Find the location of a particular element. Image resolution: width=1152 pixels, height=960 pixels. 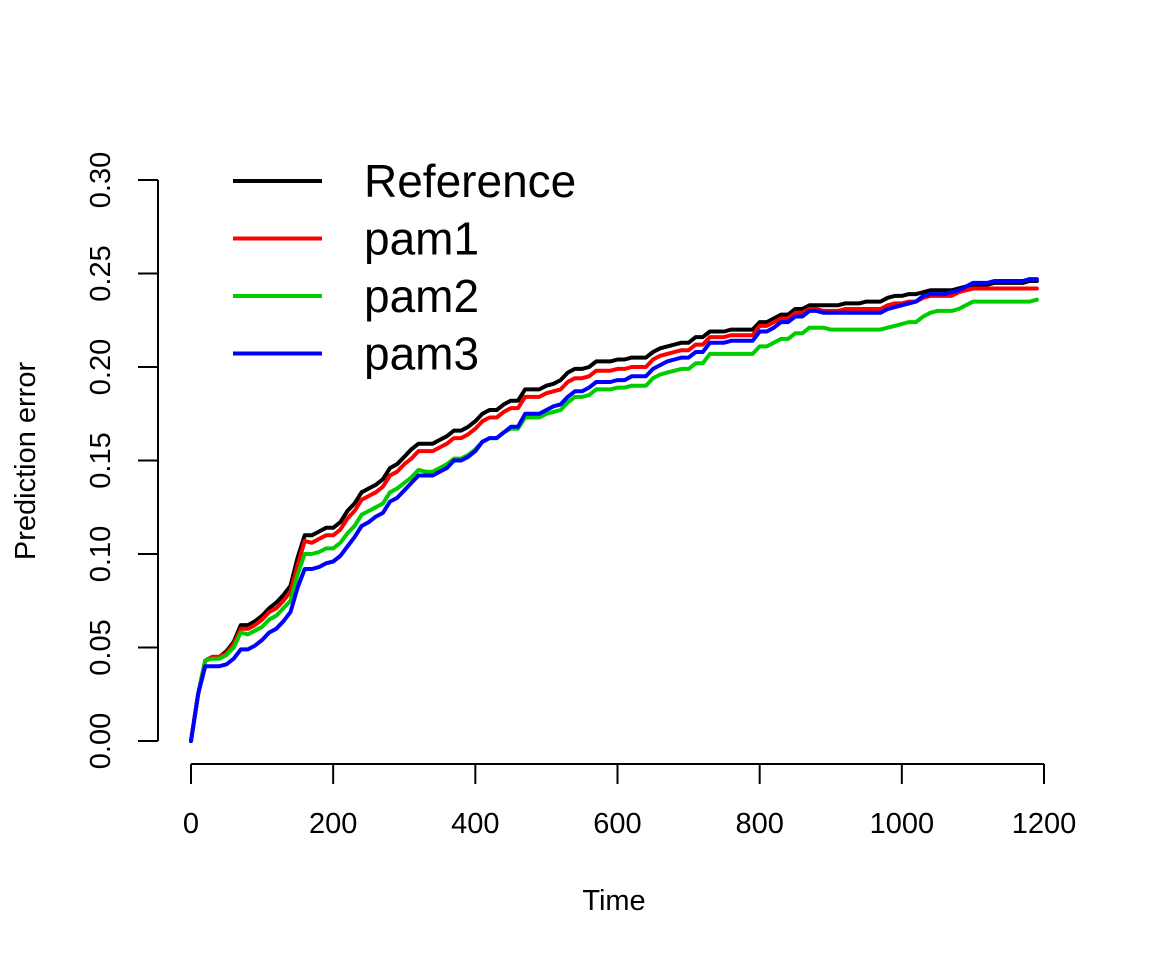

x-axis-title: Time is located at coordinates (613, 901).